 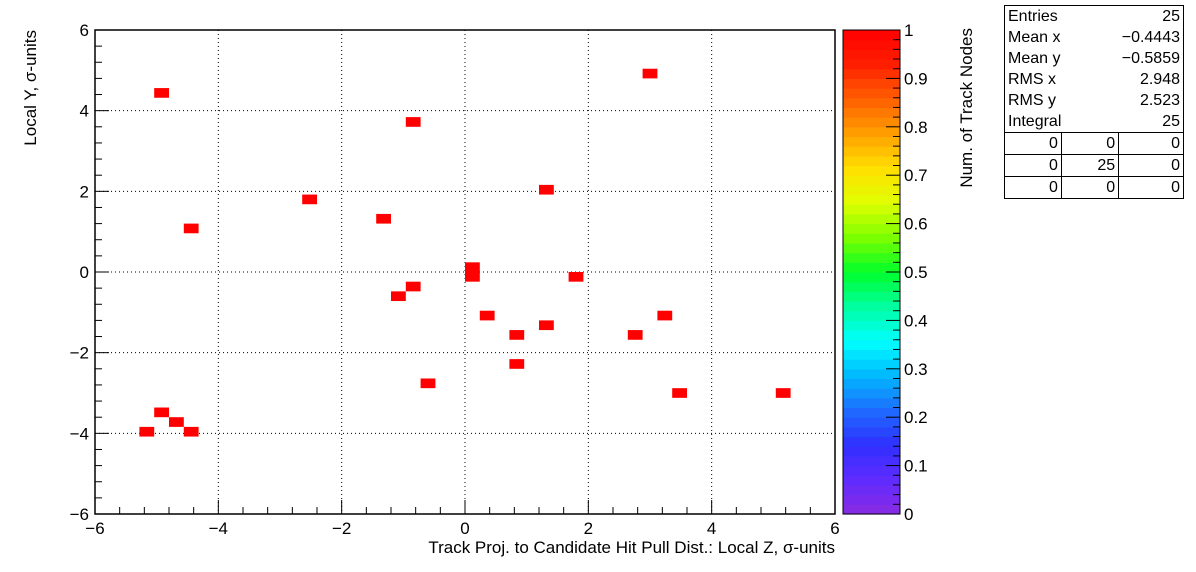 I want to click on stats-key: Entries, so click(x=1061, y=16).